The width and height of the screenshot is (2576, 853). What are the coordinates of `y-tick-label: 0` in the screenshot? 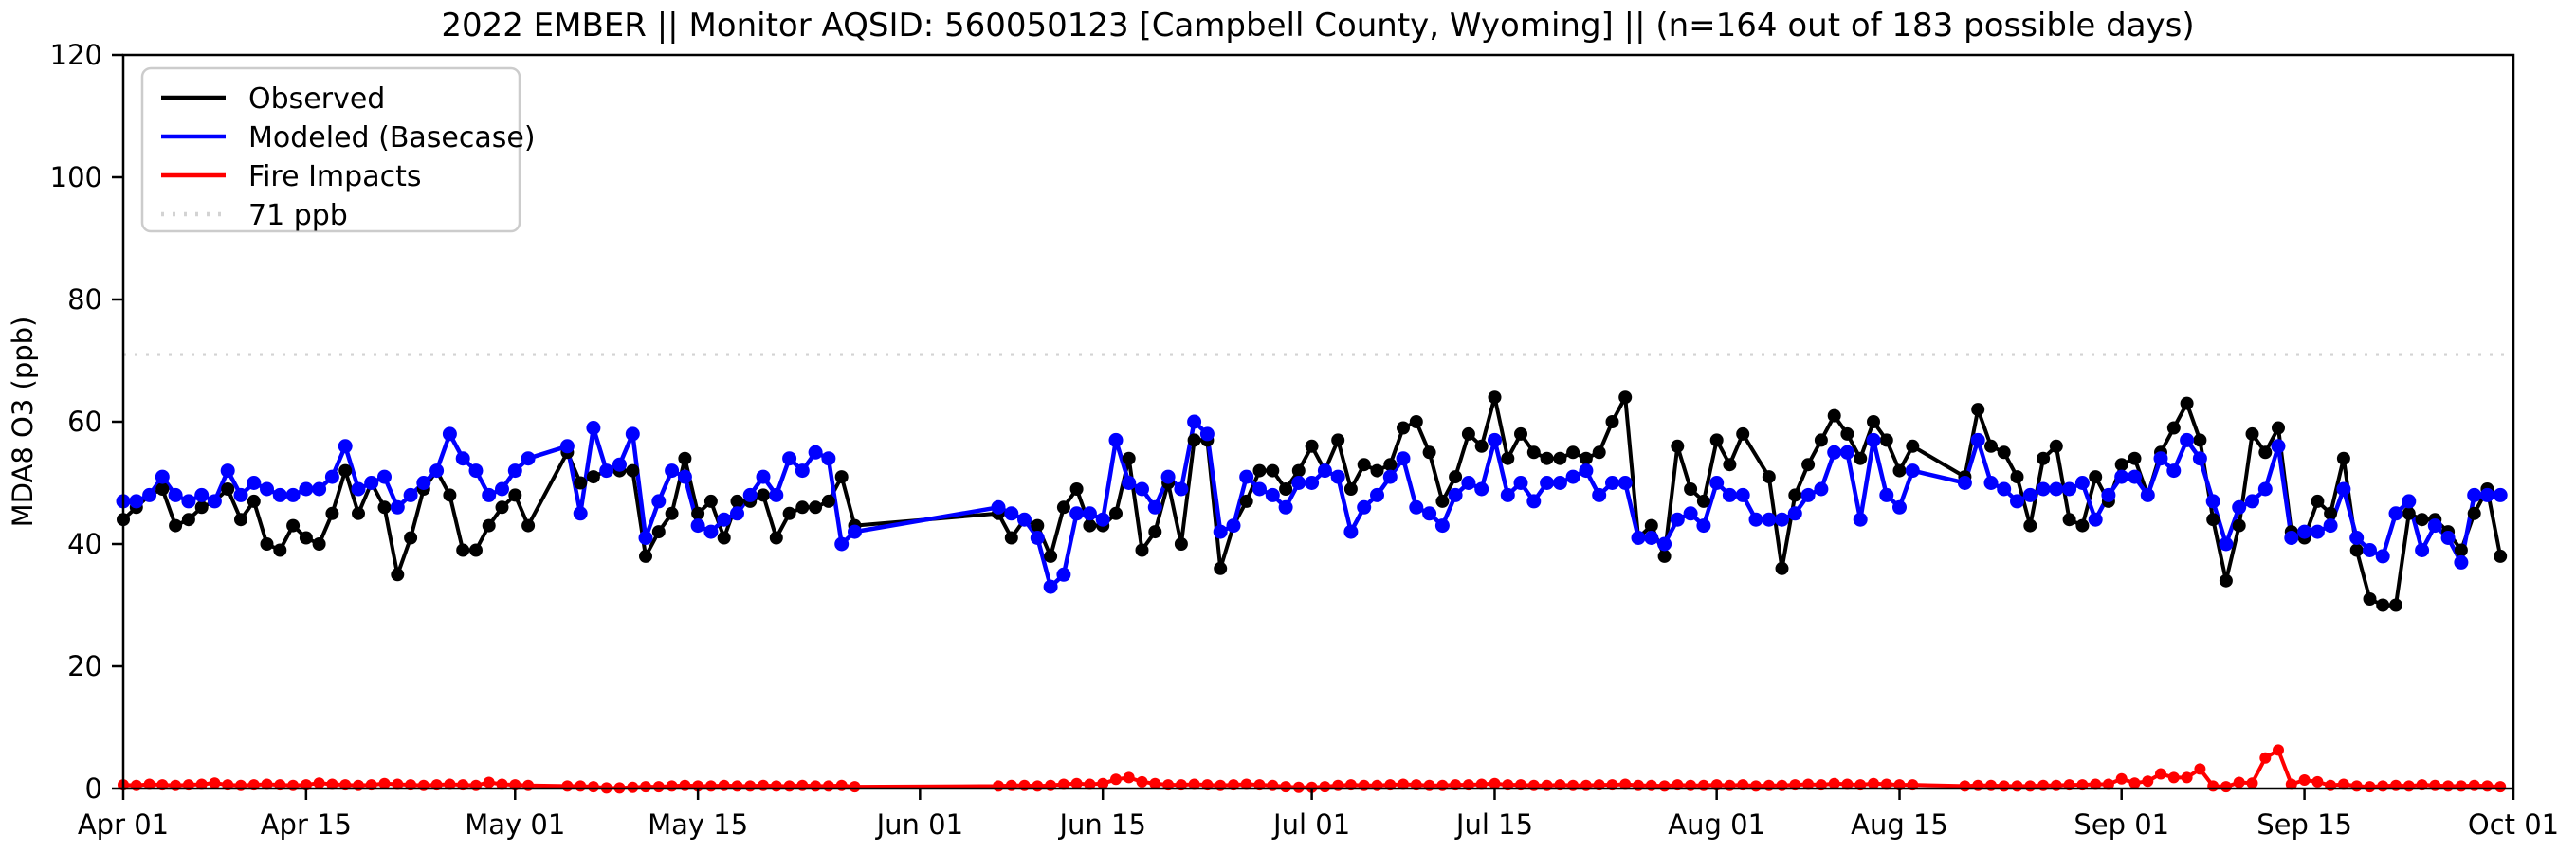 It's located at (93, 788).